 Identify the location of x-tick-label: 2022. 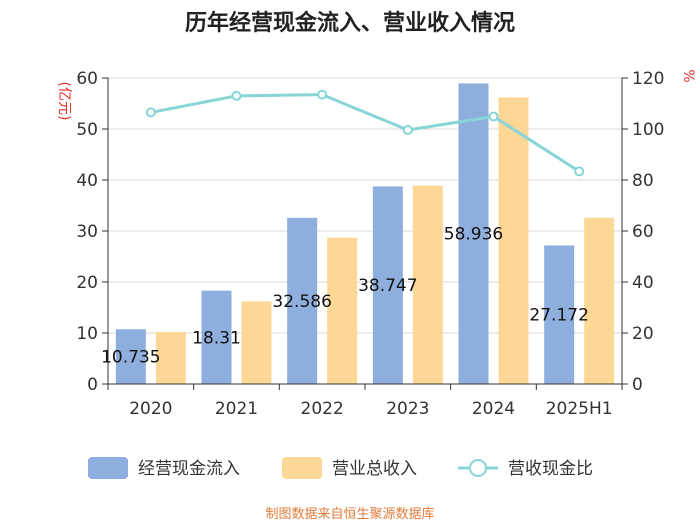
(322, 409).